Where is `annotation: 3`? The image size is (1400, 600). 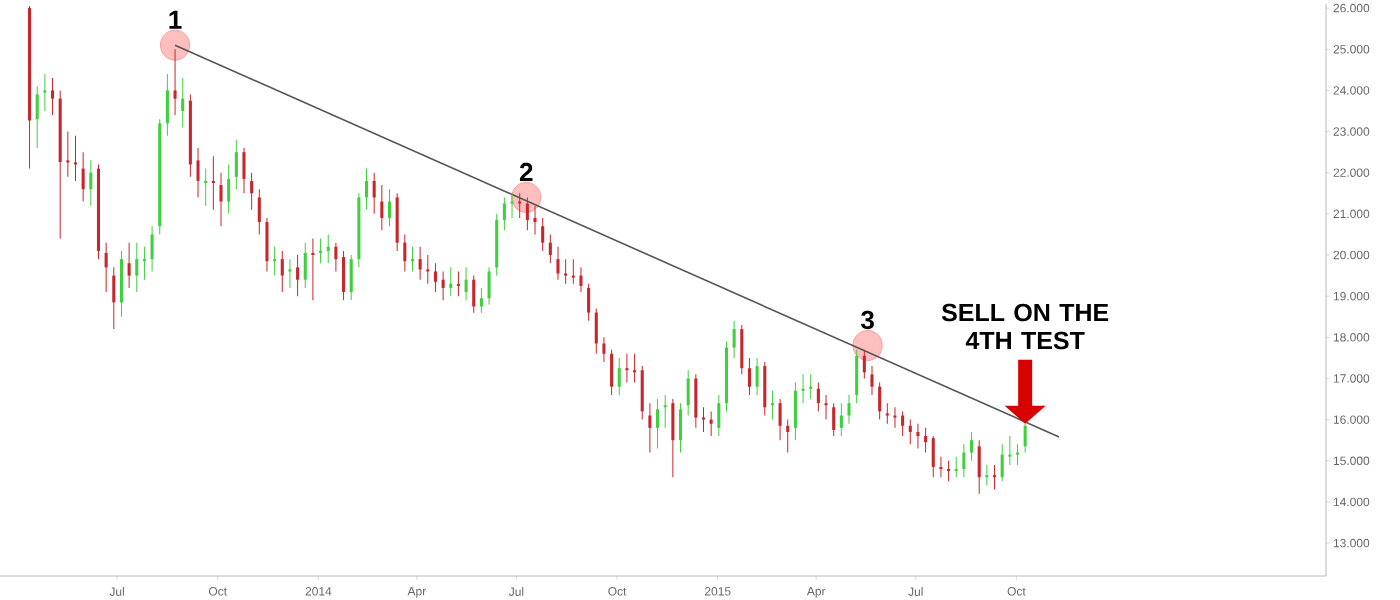 annotation: 3 is located at coordinates (867, 320).